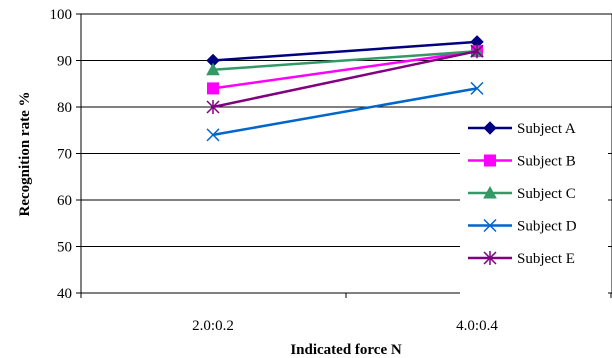  Describe the element at coordinates (346, 350) in the screenshot. I see `x-axis-title: Indicated force N` at that location.